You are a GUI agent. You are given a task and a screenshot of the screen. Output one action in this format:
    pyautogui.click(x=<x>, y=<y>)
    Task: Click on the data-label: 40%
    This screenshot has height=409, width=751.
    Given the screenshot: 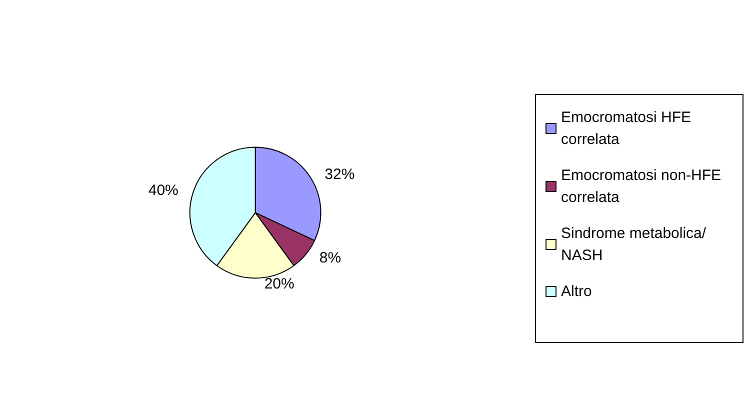 What is the action you would take?
    pyautogui.click(x=163, y=191)
    